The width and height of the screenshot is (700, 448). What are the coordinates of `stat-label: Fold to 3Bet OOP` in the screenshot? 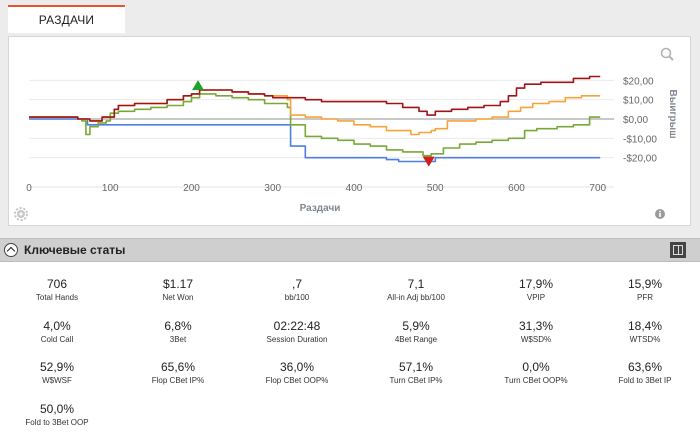 It's located at (57, 422).